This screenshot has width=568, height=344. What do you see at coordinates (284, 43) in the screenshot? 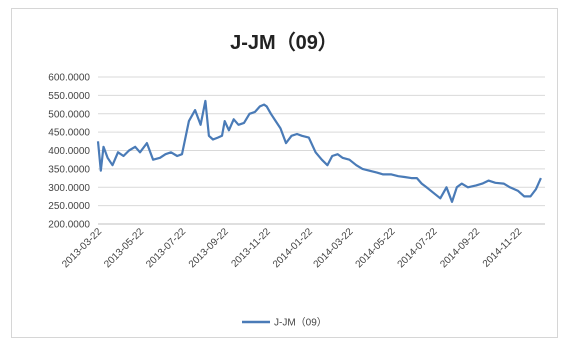
I see `chart-title: J-JM（09）` at bounding box center [284, 43].